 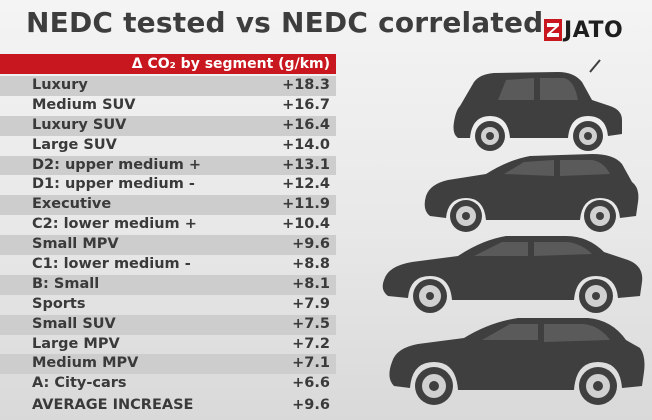 What do you see at coordinates (311, 264) in the screenshot?
I see `segment-value: +8.8` at bounding box center [311, 264].